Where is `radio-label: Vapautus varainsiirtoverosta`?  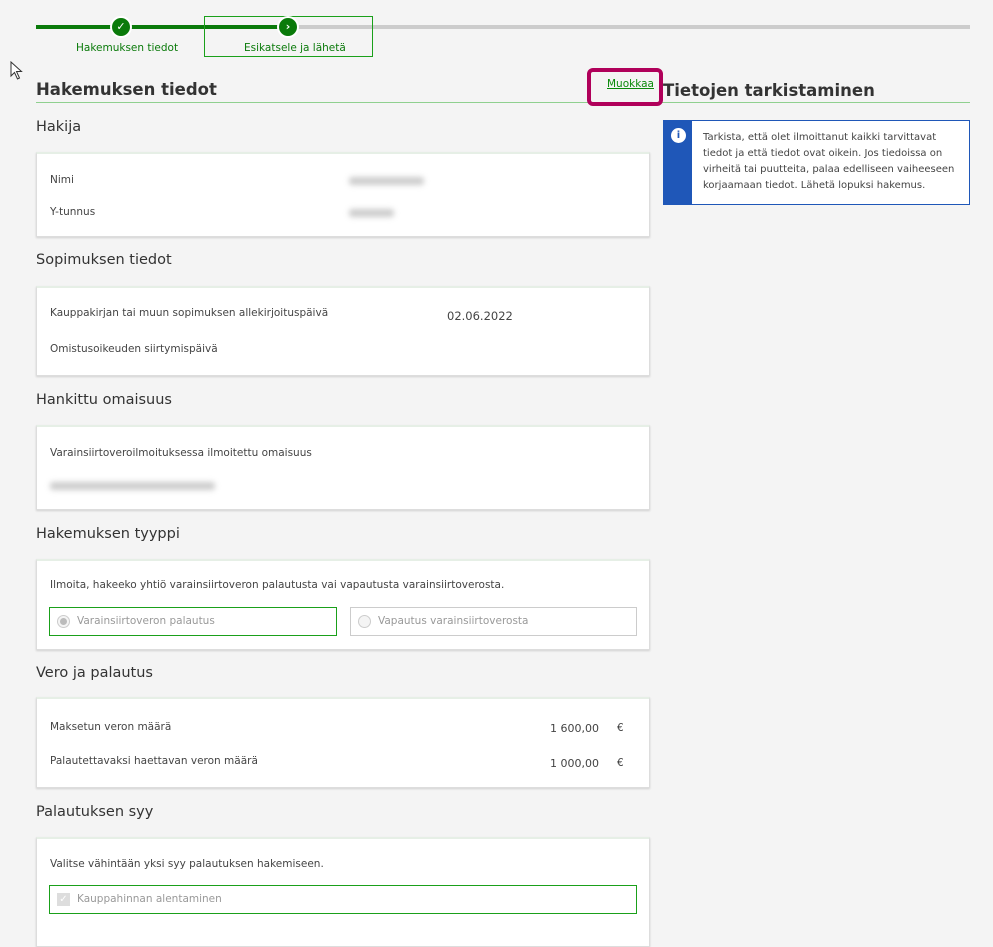 radio-label: Vapautus varainsiirtoverosta is located at coordinates (453, 621).